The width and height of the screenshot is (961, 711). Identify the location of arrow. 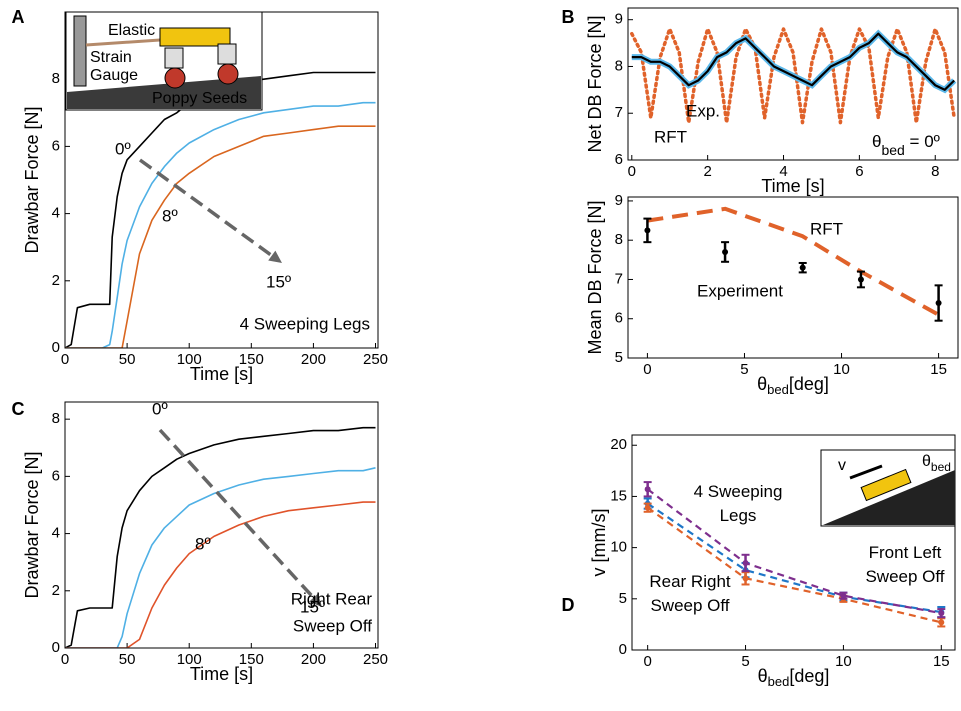
(236, 513).